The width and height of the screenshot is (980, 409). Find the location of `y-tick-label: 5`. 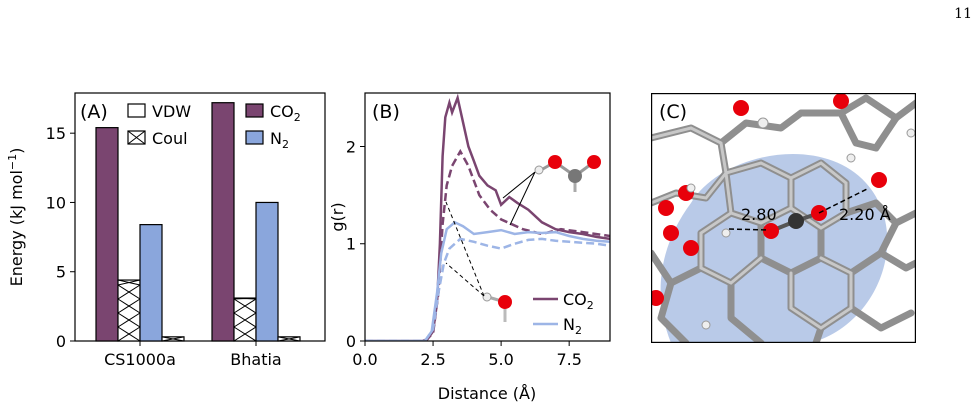

y-tick-label: 5 is located at coordinates (61, 272).